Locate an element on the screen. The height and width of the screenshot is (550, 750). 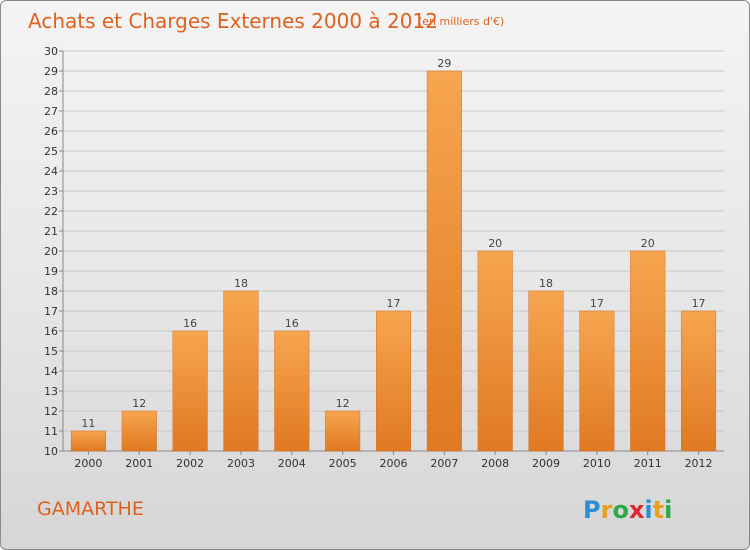
bar-2007 is located at coordinates (444, 261).